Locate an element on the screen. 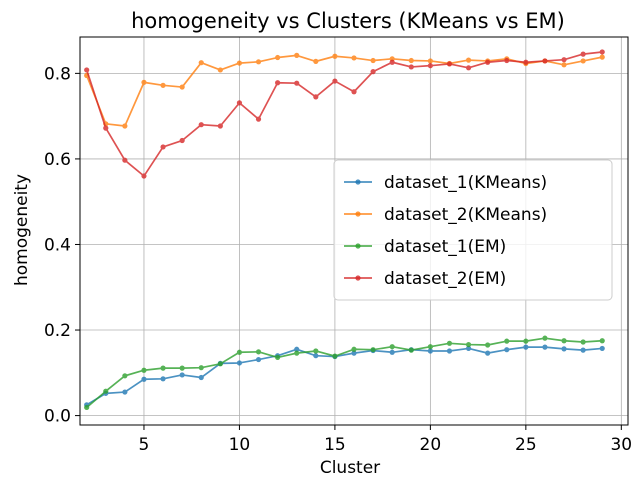  legend-marker is located at coordinates (358, 214).